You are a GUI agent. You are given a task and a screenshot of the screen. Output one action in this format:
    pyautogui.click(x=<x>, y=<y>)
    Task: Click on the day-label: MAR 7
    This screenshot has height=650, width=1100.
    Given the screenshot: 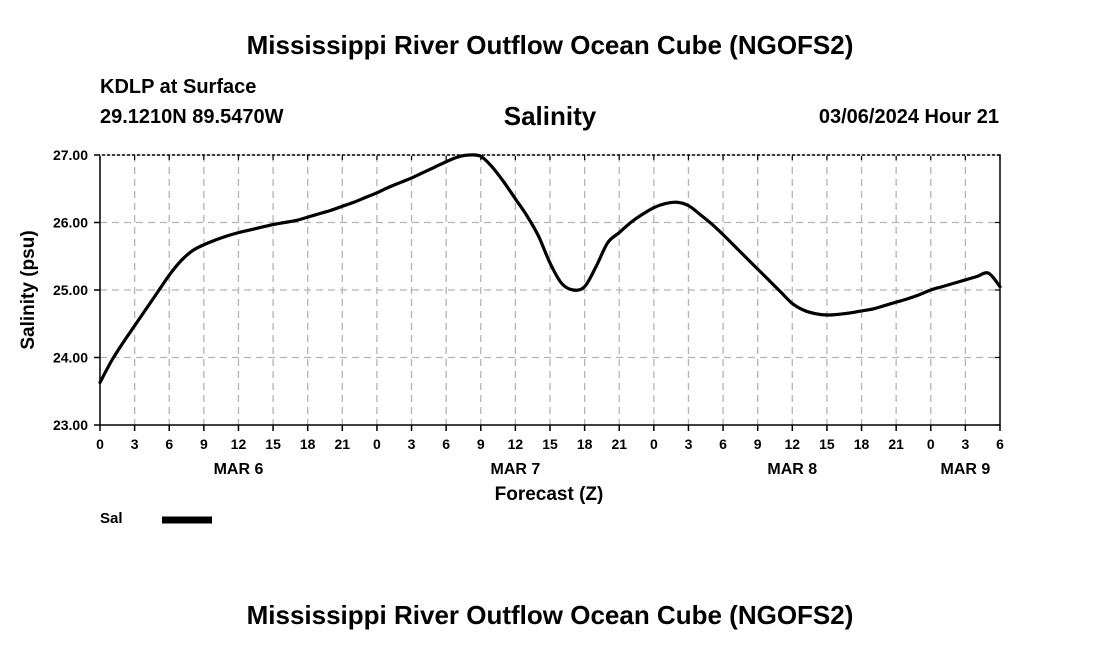 What is the action you would take?
    pyautogui.click(x=515, y=469)
    